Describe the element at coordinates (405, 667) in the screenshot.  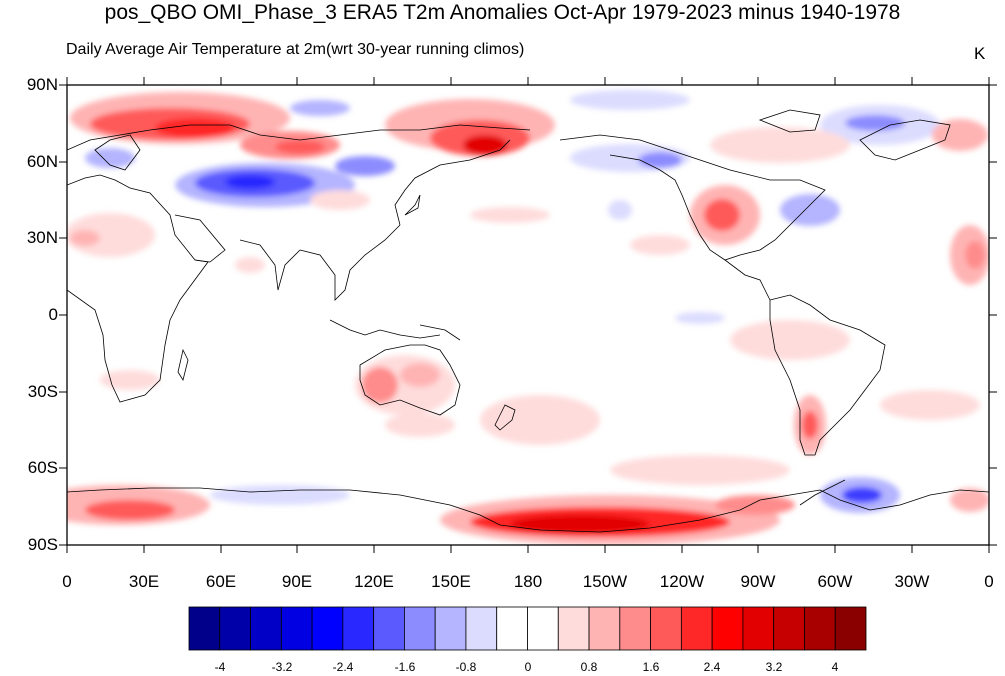
I see `colorbar-label: -1.6` at that location.